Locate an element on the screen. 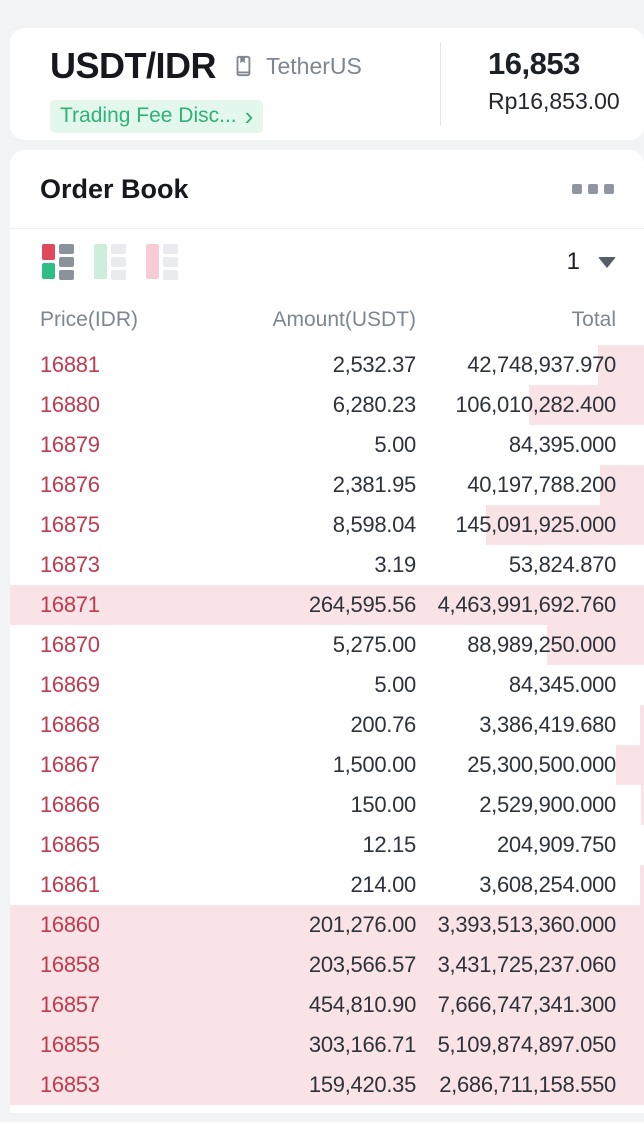 The image size is (644, 1122). ask-total: 3,386,419.680 is located at coordinates (547, 724).